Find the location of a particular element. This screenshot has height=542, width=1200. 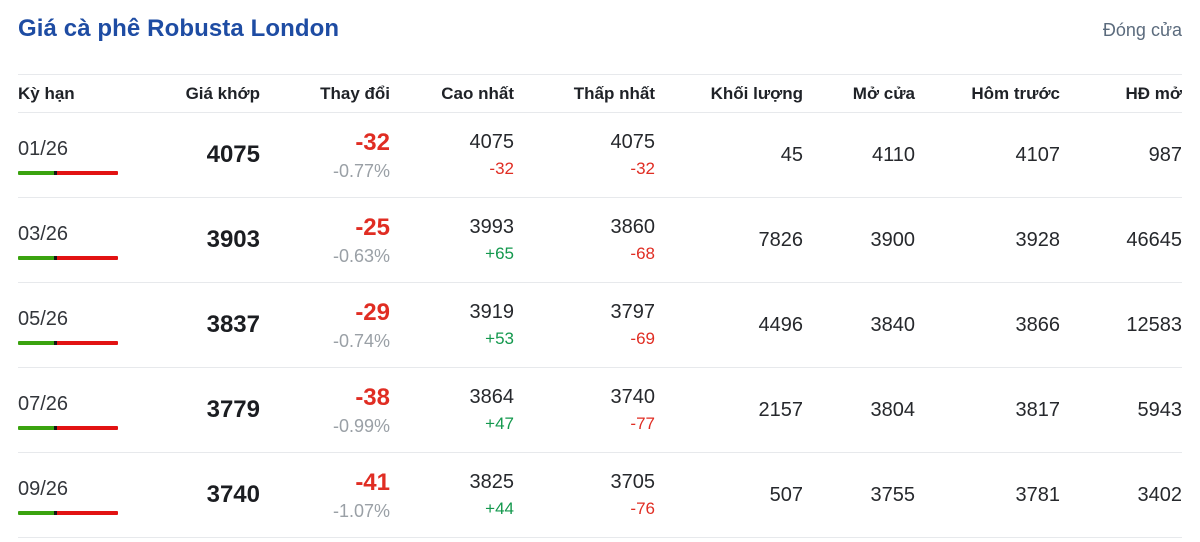

low-delta: -32 is located at coordinates (642, 169).